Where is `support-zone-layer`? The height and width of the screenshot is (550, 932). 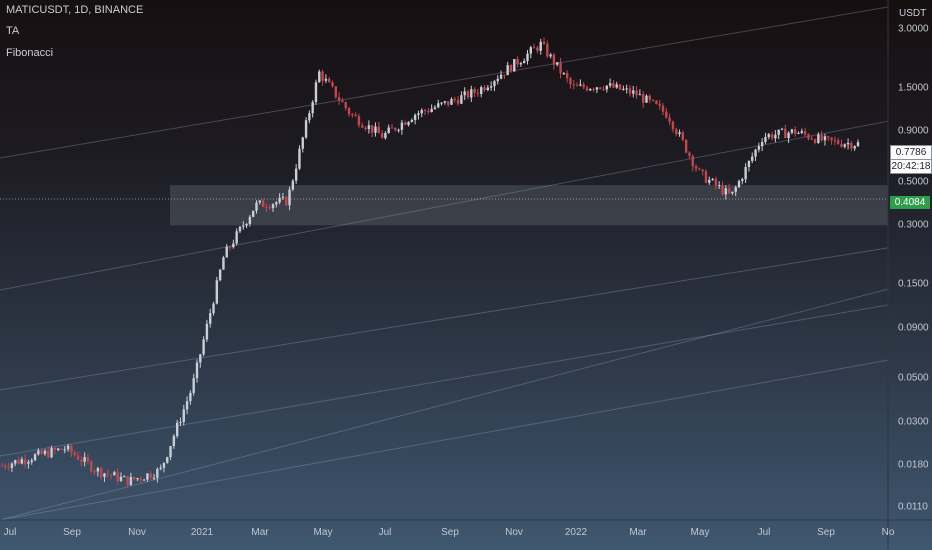 support-zone-layer is located at coordinates (444, 205).